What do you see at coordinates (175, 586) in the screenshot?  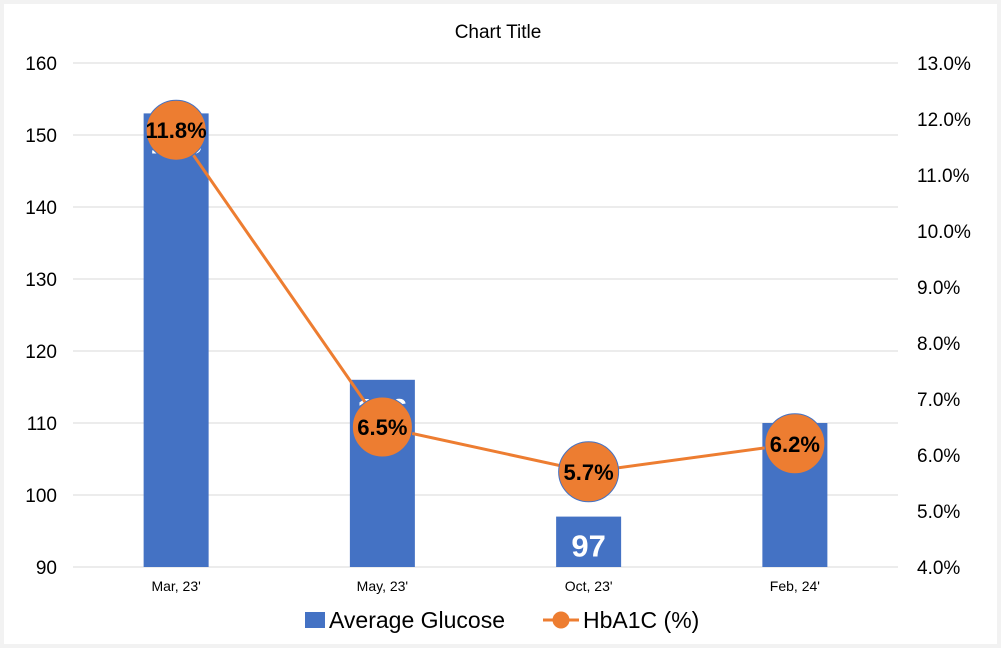 I see `x-tick-label: Mar, 23'` at bounding box center [175, 586].